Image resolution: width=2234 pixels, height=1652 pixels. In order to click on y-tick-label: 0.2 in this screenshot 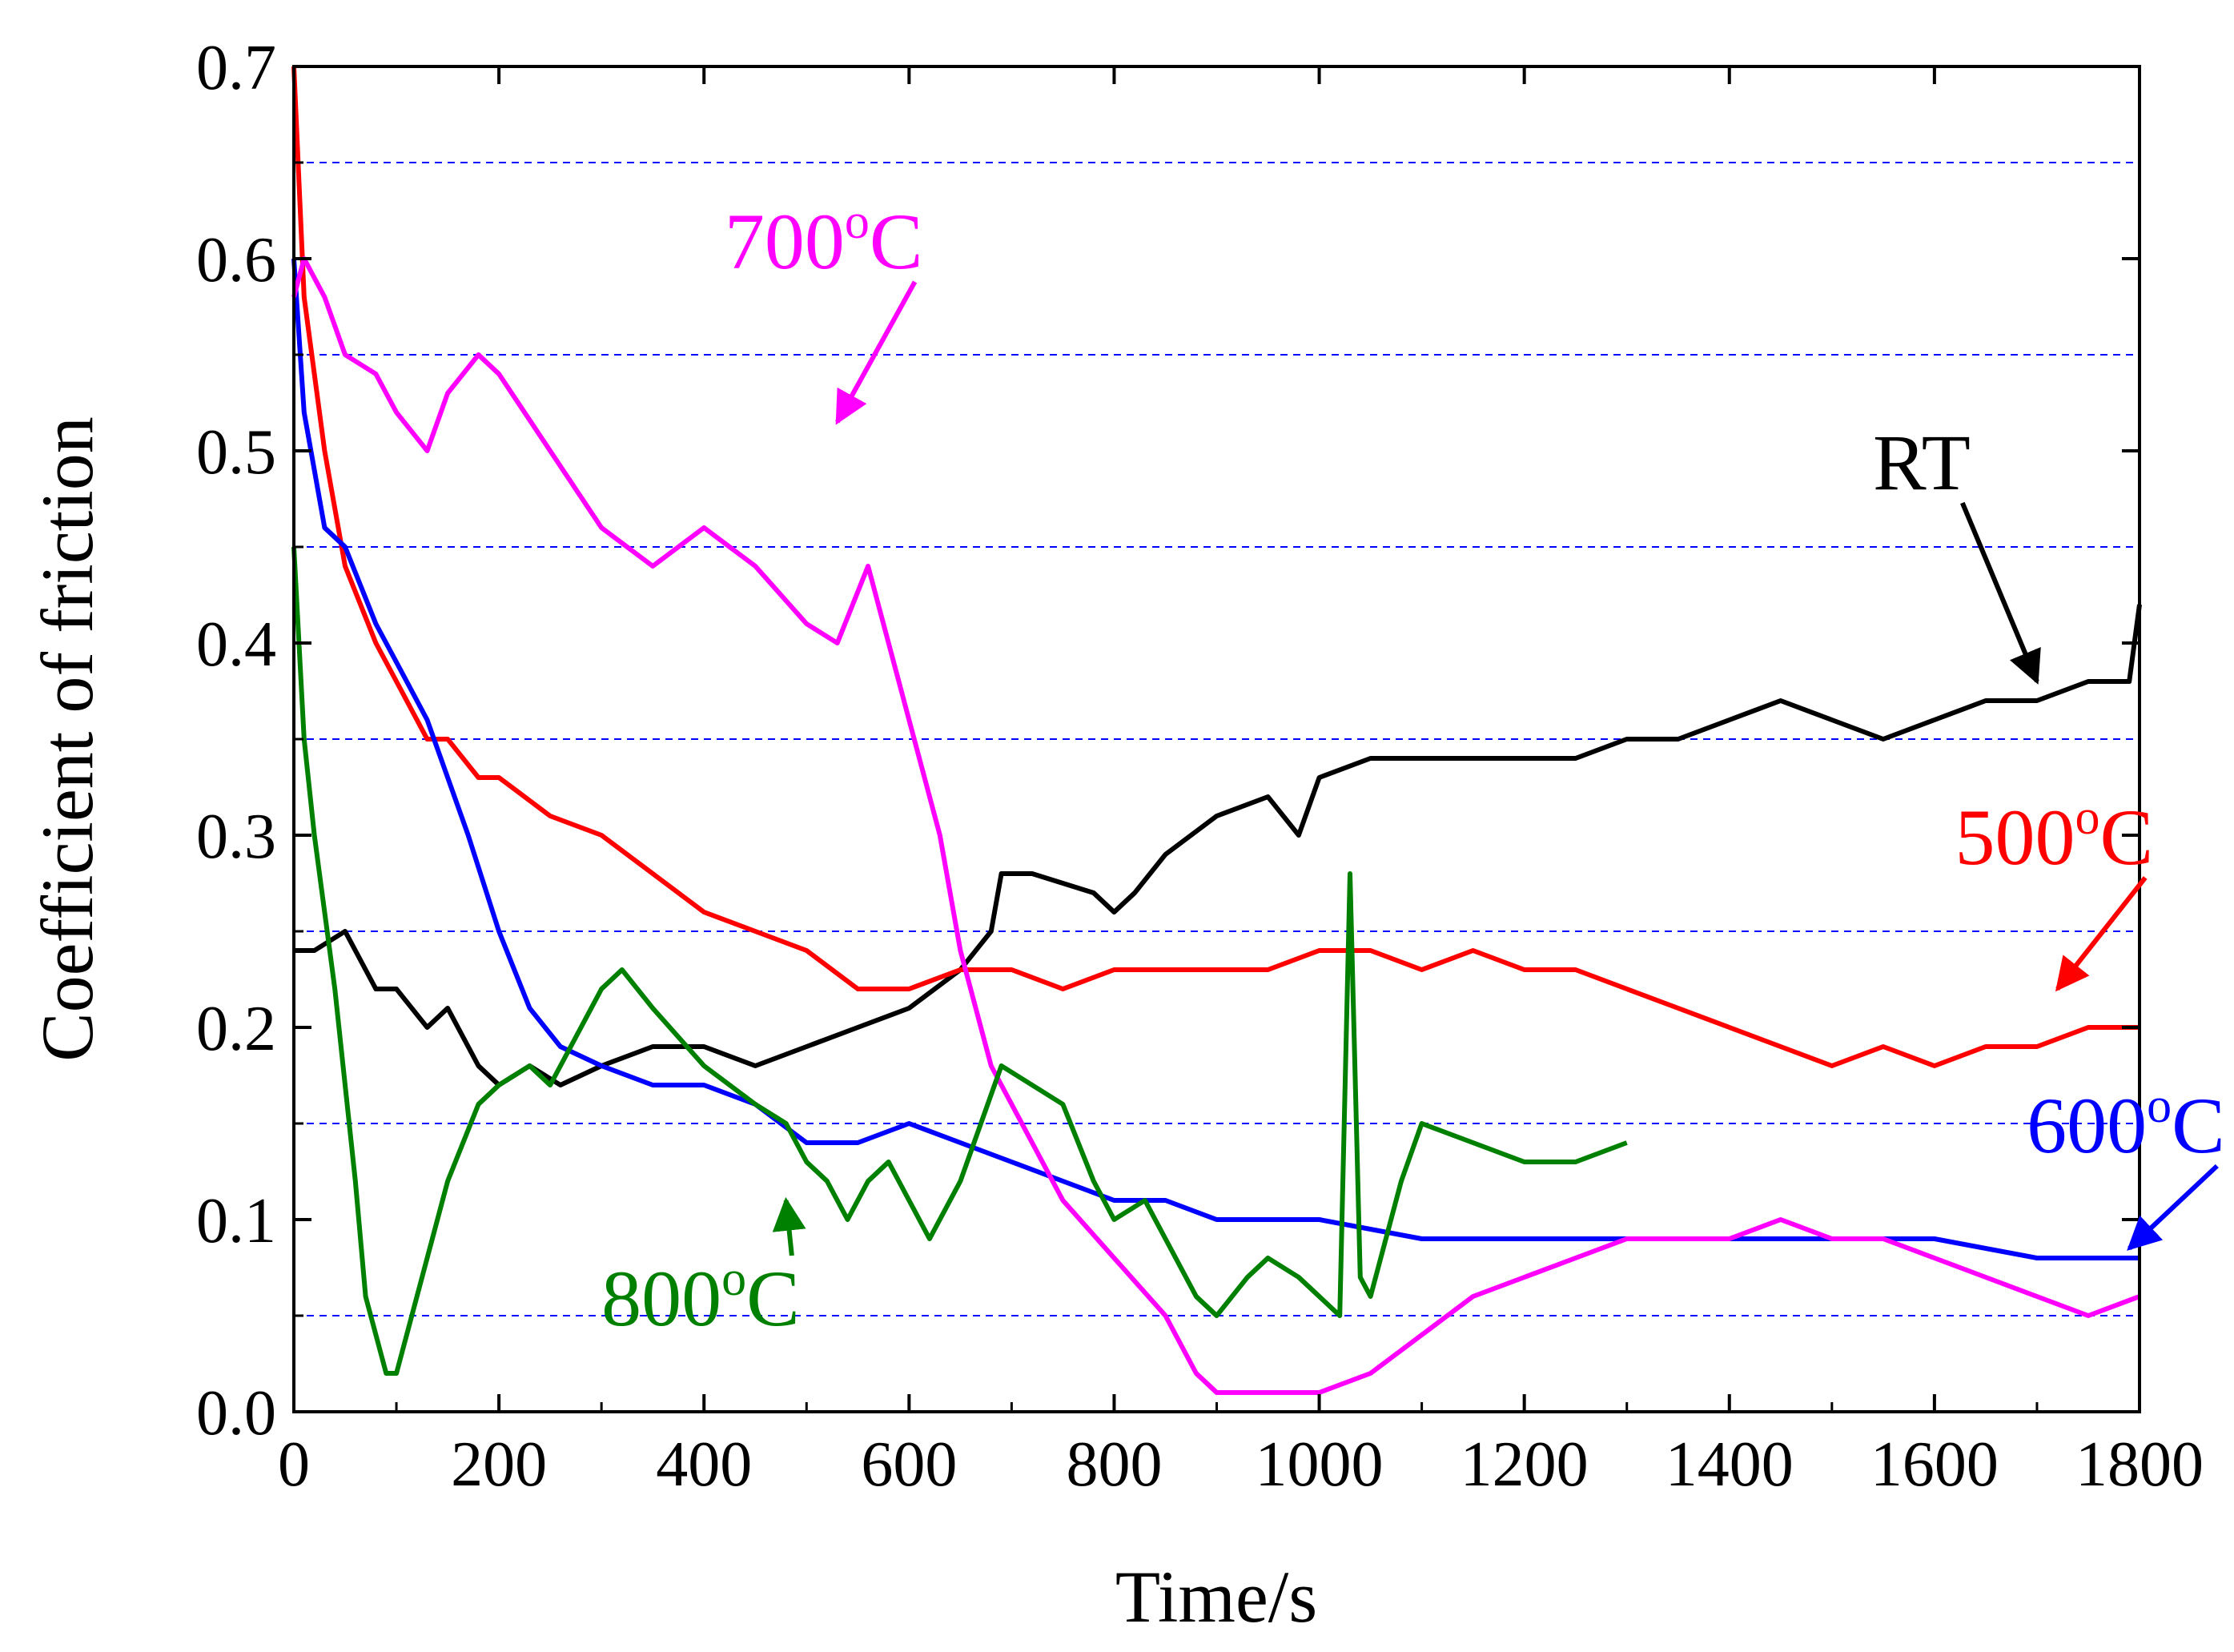, I will do `click(236, 1029)`.